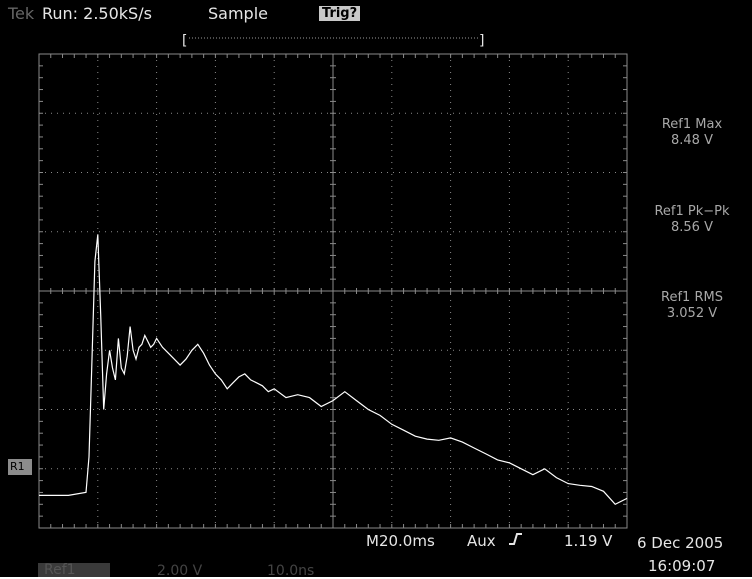  What do you see at coordinates (682, 566) in the screenshot?
I see `time-readout: 16:09:07` at bounding box center [682, 566].